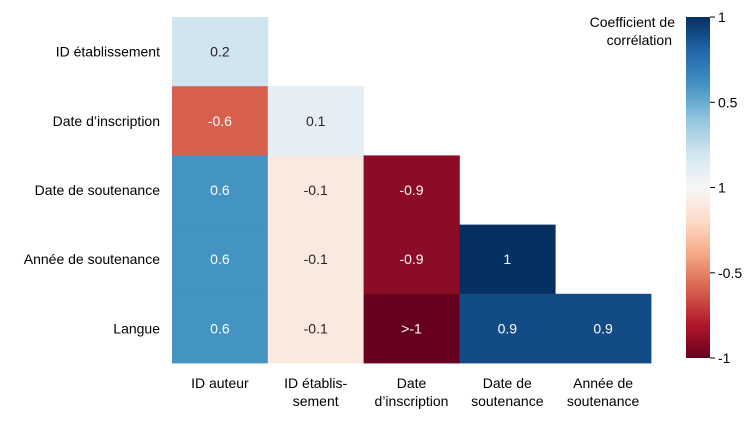  I want to click on row-label: Date d’inscription, so click(106, 121).